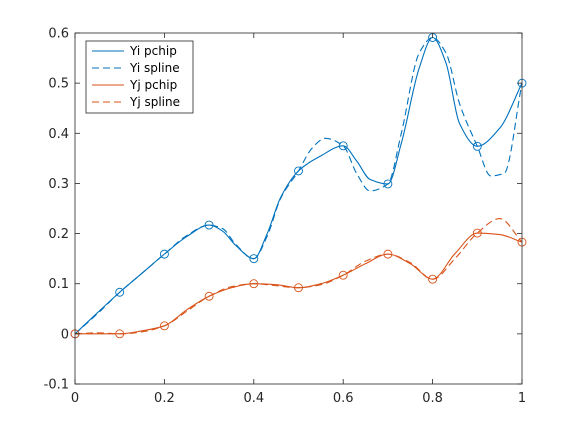 The width and height of the screenshot is (577, 433). What do you see at coordinates (65, 334) in the screenshot?
I see `y-tick-label: 0` at bounding box center [65, 334].